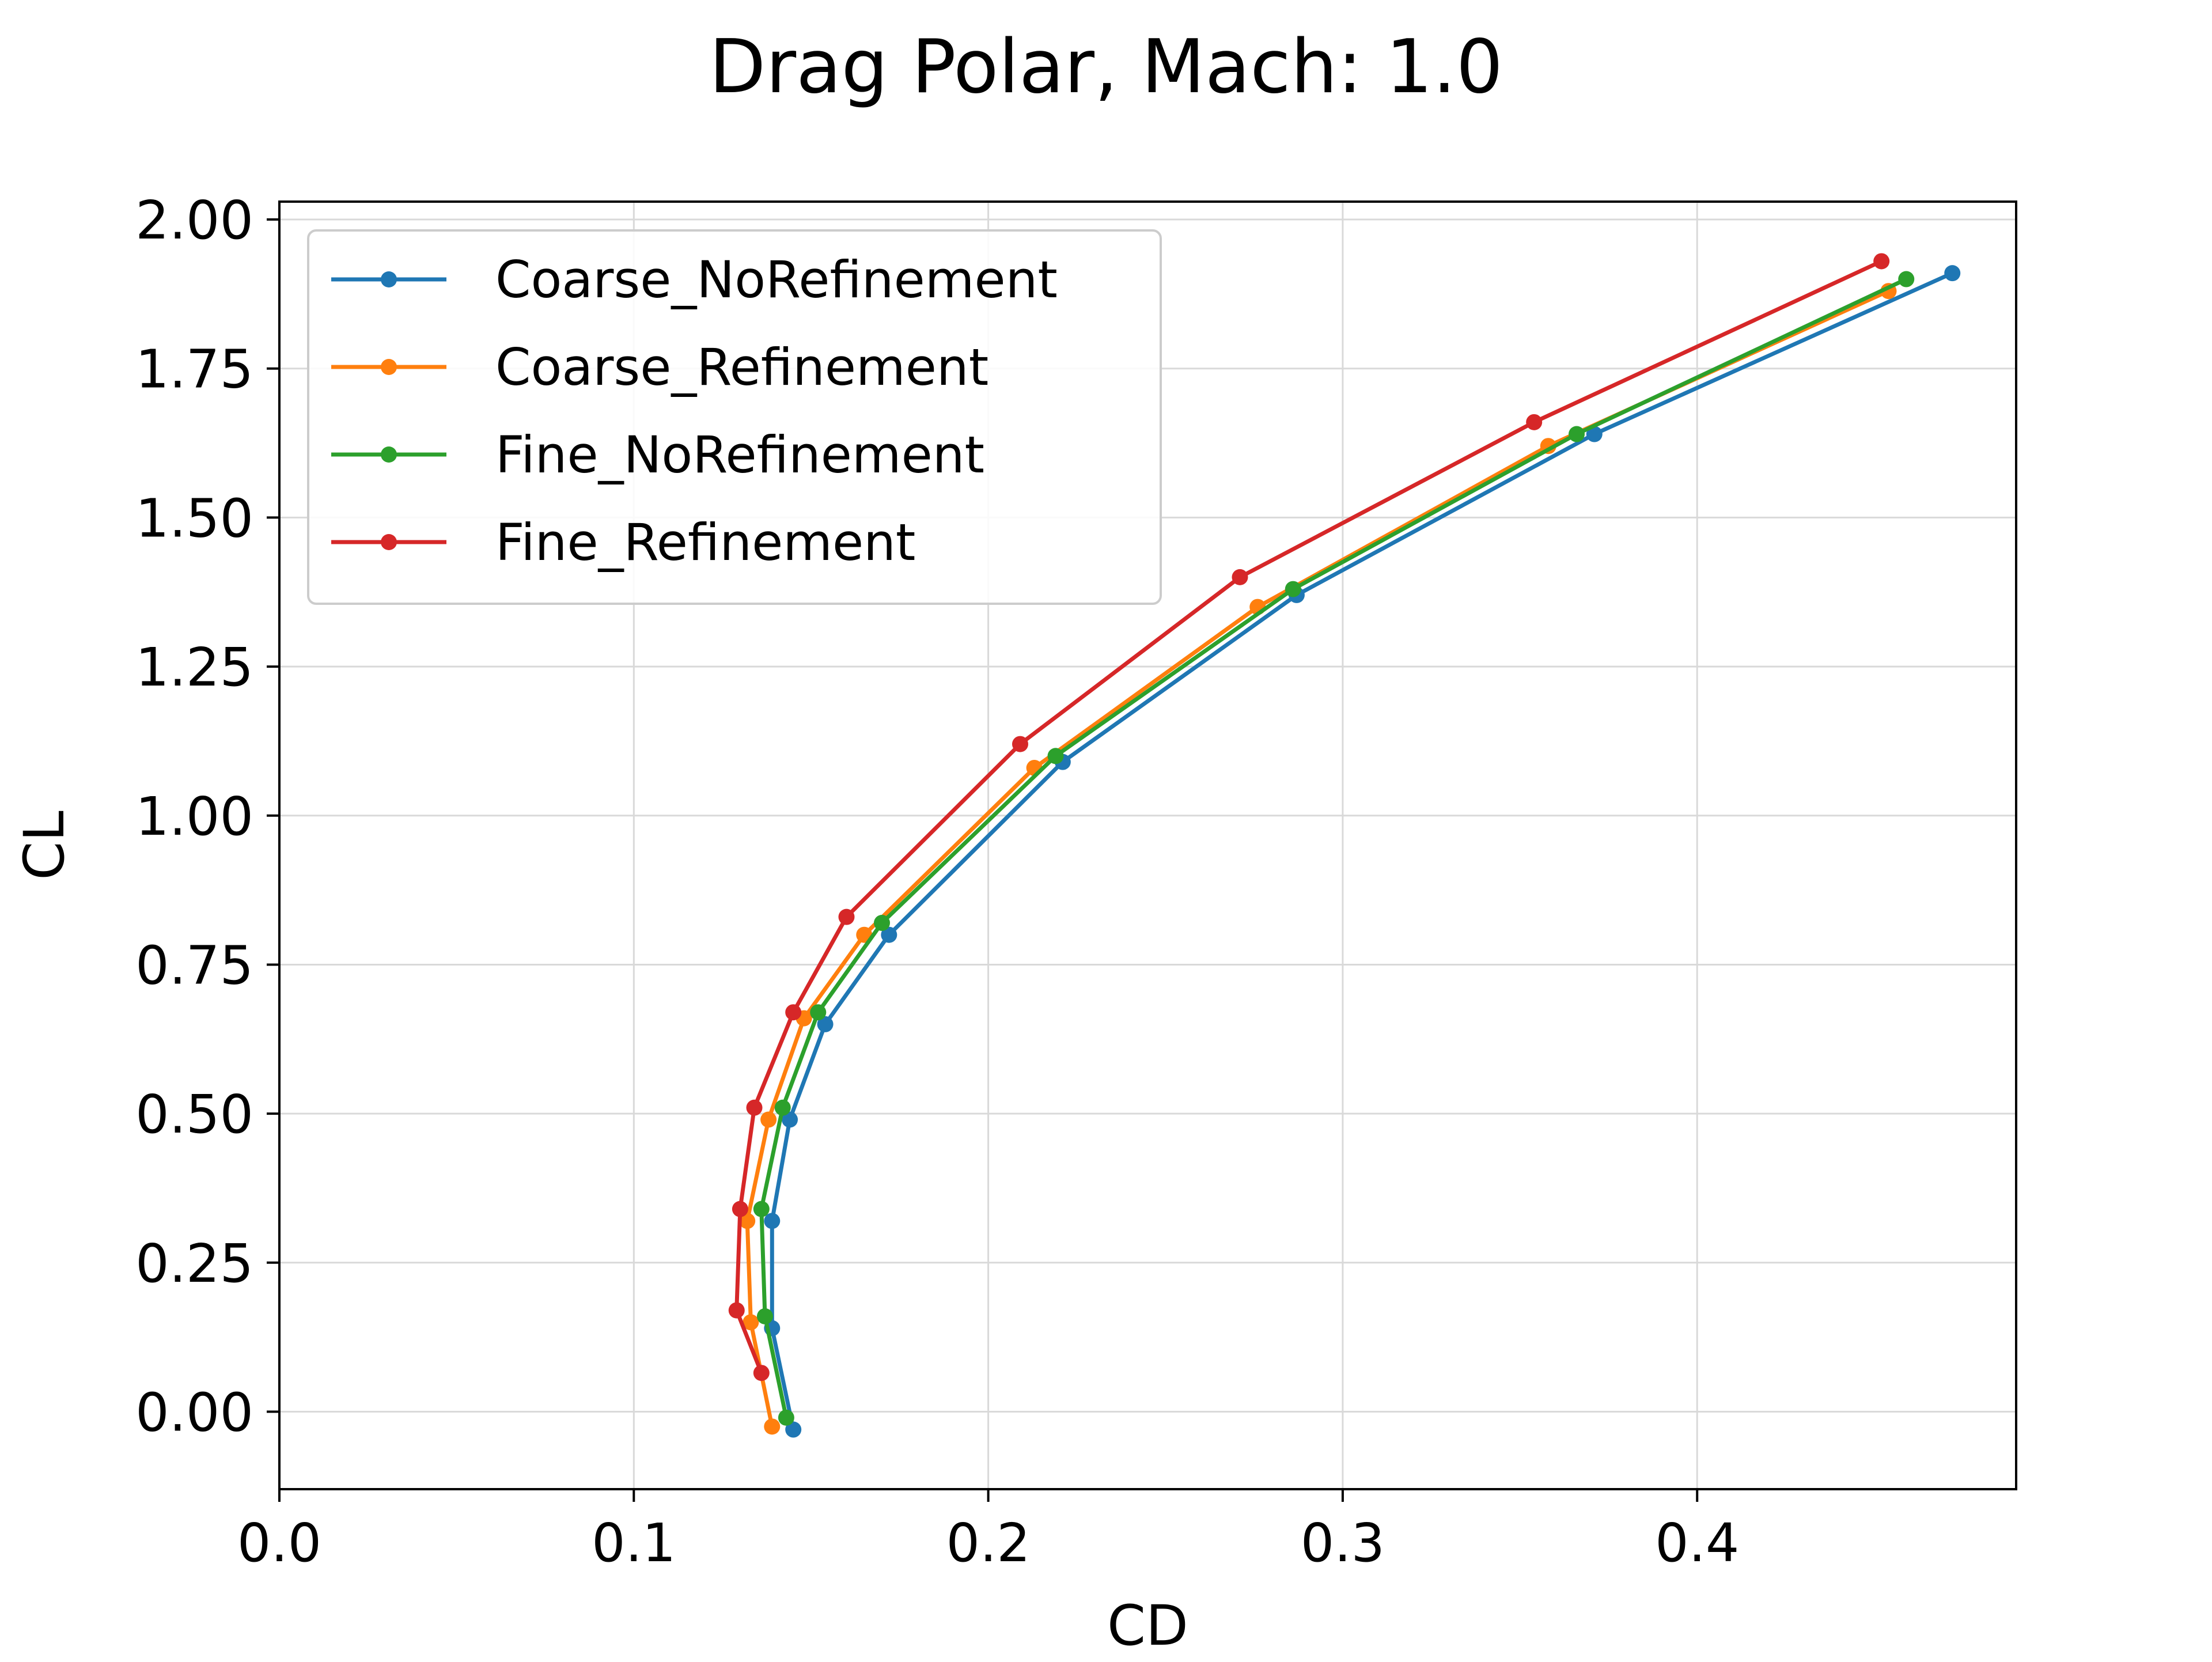 This screenshot has height=1662, width=2212. I want to click on y-tick-label: 0.00, so click(194, 1412).